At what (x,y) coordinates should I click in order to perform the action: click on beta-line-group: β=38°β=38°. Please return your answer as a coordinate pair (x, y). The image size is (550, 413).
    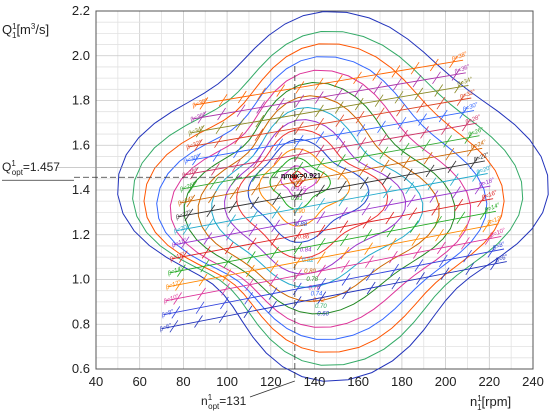
    Looking at the image, I should click on (330, 80).